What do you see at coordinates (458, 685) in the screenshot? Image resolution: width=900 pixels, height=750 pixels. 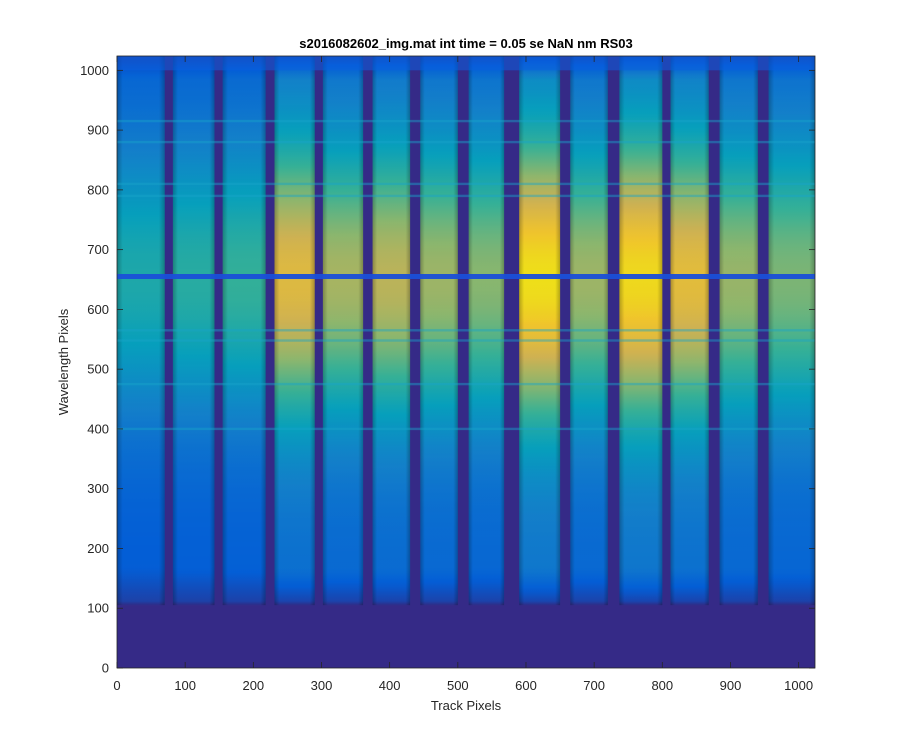 I see `x-tick-label: 500` at bounding box center [458, 685].